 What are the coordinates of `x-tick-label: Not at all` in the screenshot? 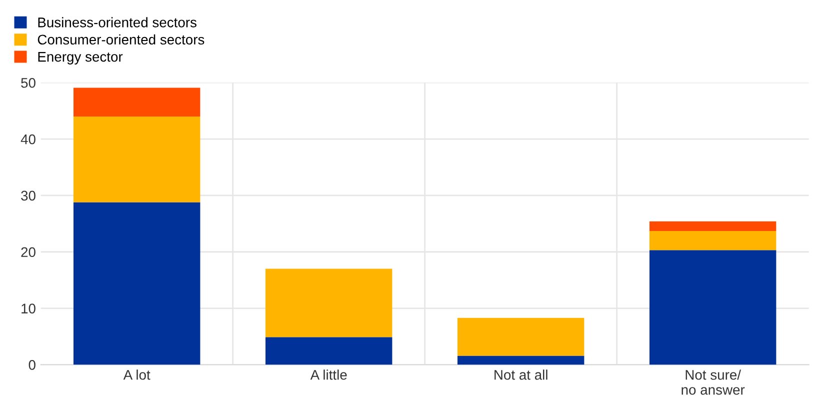 It's located at (521, 375).